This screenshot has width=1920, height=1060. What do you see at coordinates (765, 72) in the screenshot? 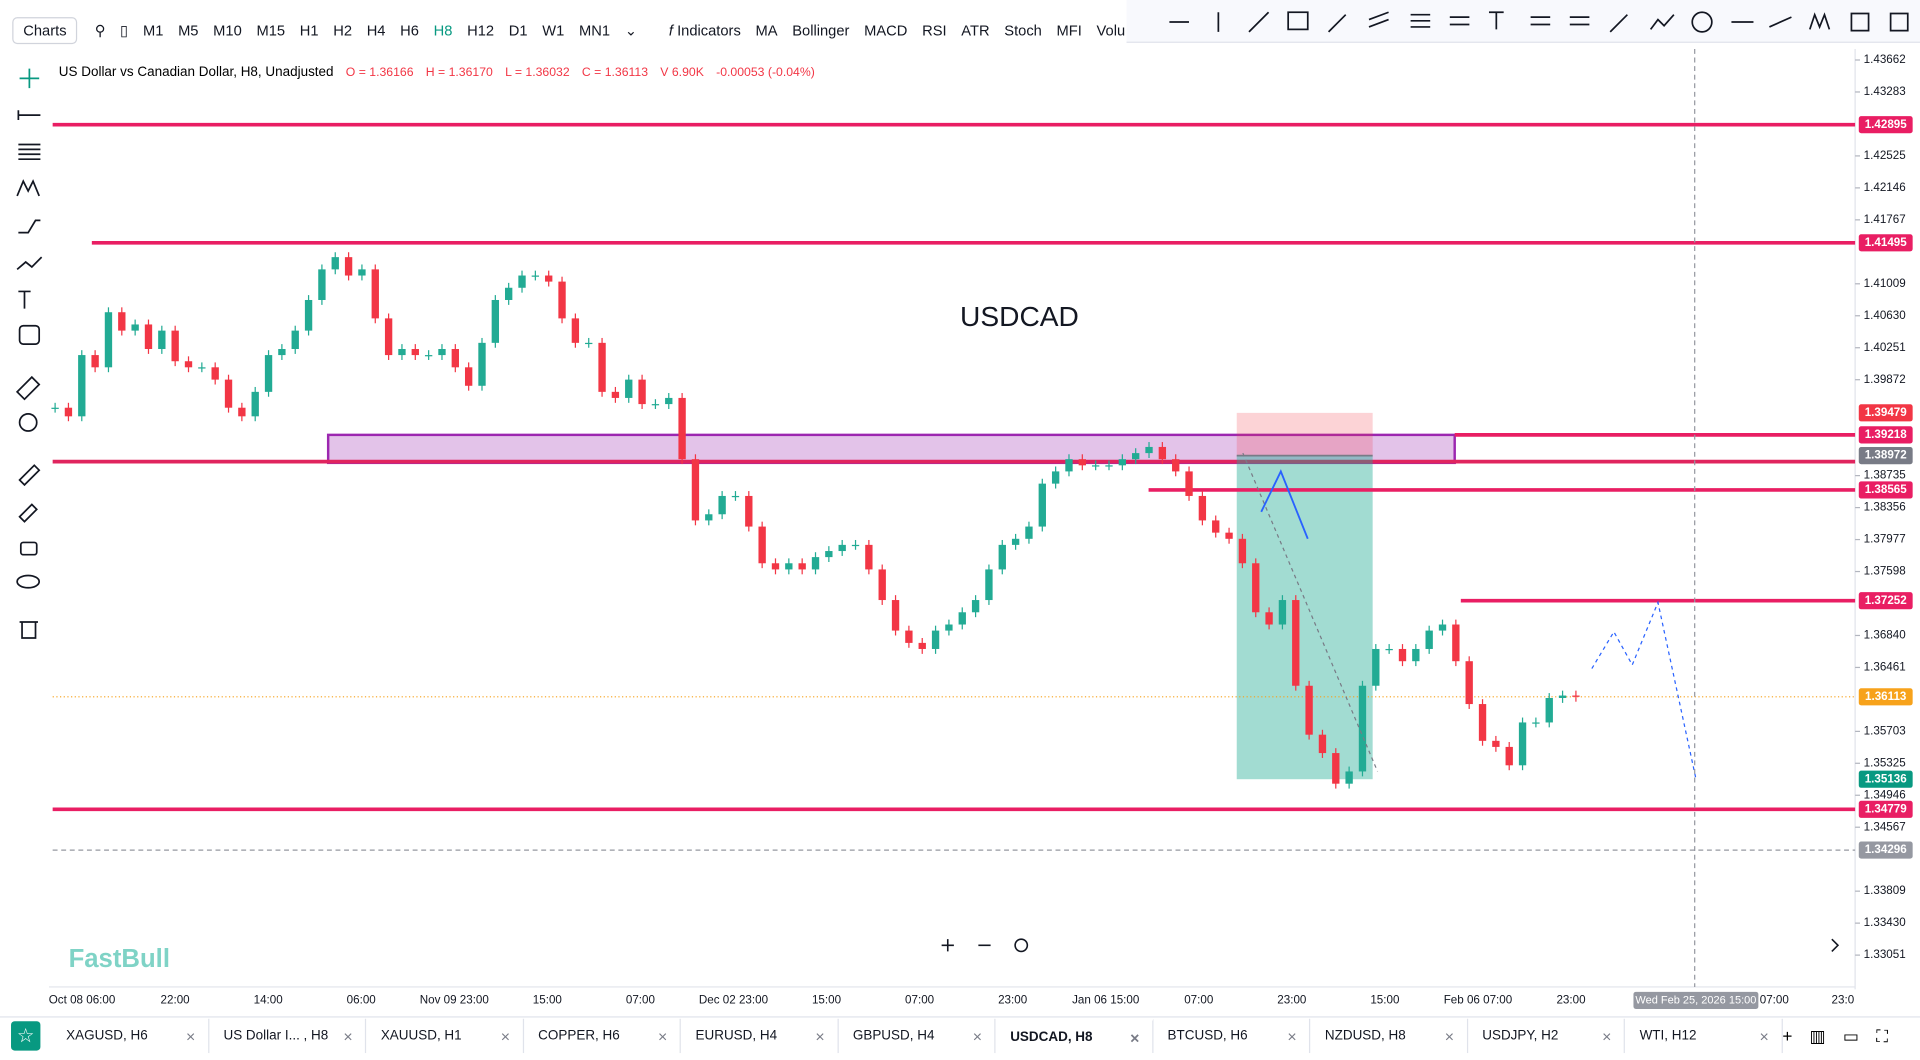
I see `change: -0.00053 (-0.04%)` at bounding box center [765, 72].